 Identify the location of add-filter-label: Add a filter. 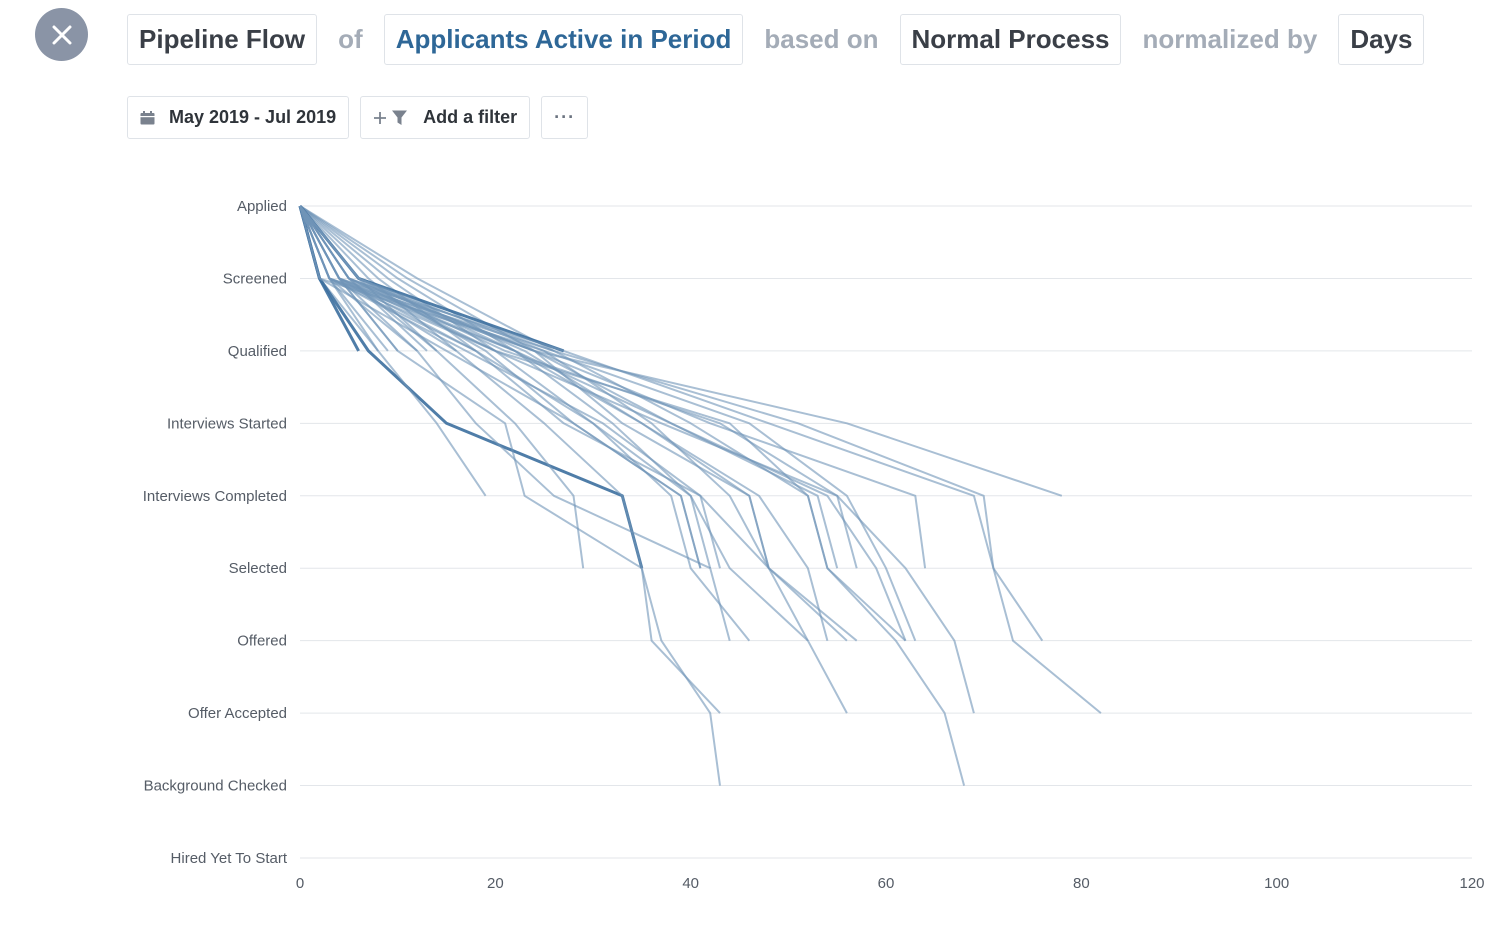
(470, 117).